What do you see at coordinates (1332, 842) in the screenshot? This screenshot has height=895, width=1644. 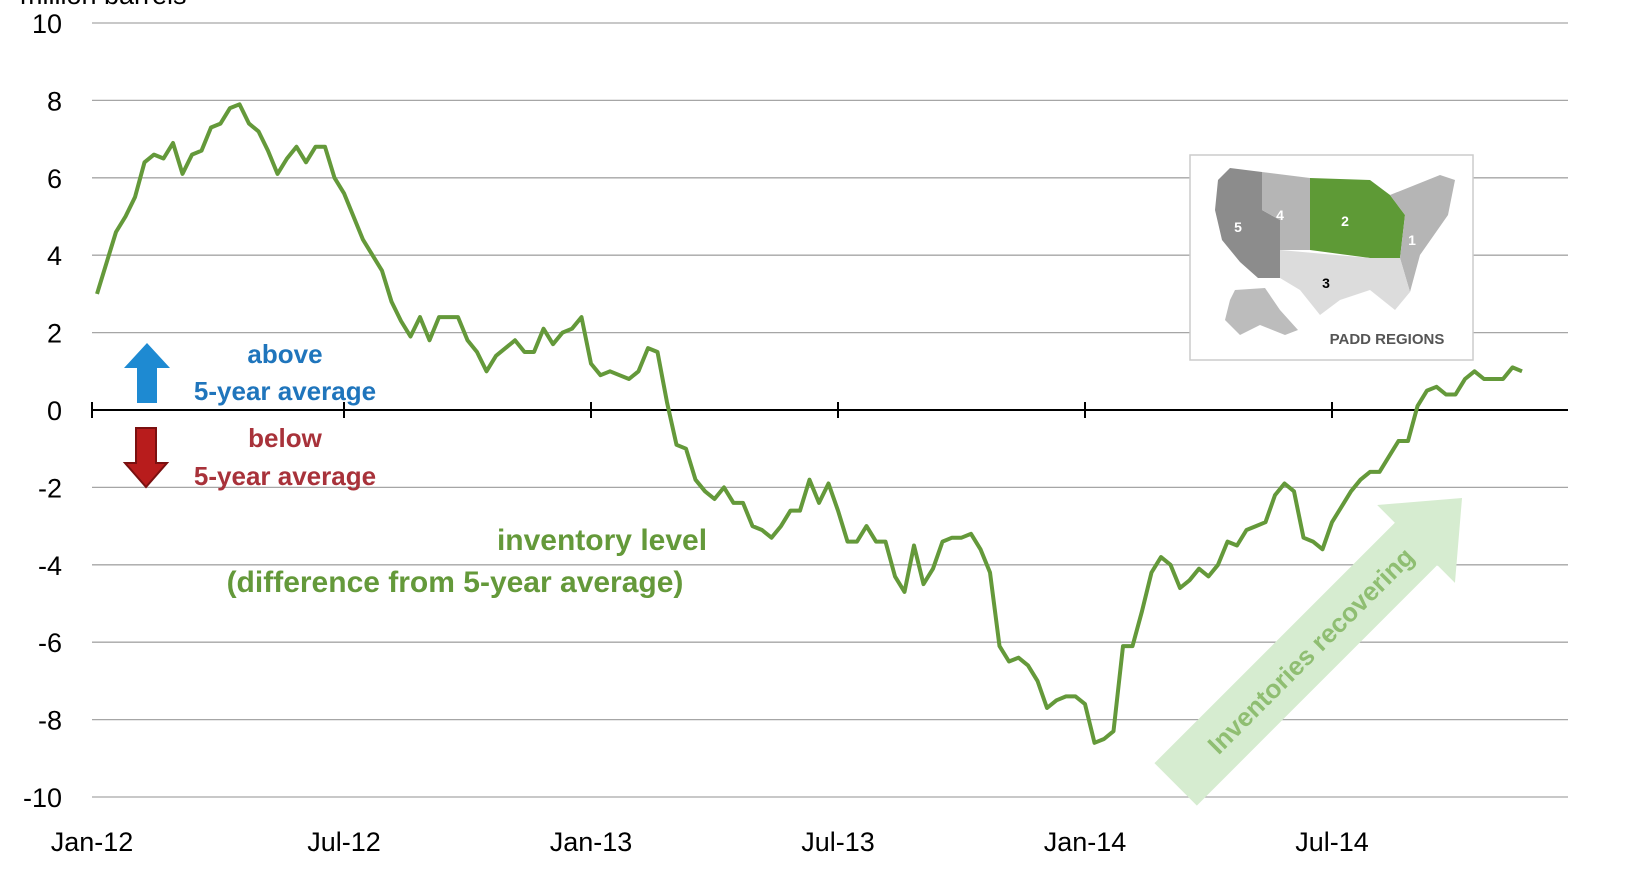 I see `x-tick-label: Jul-14` at bounding box center [1332, 842].